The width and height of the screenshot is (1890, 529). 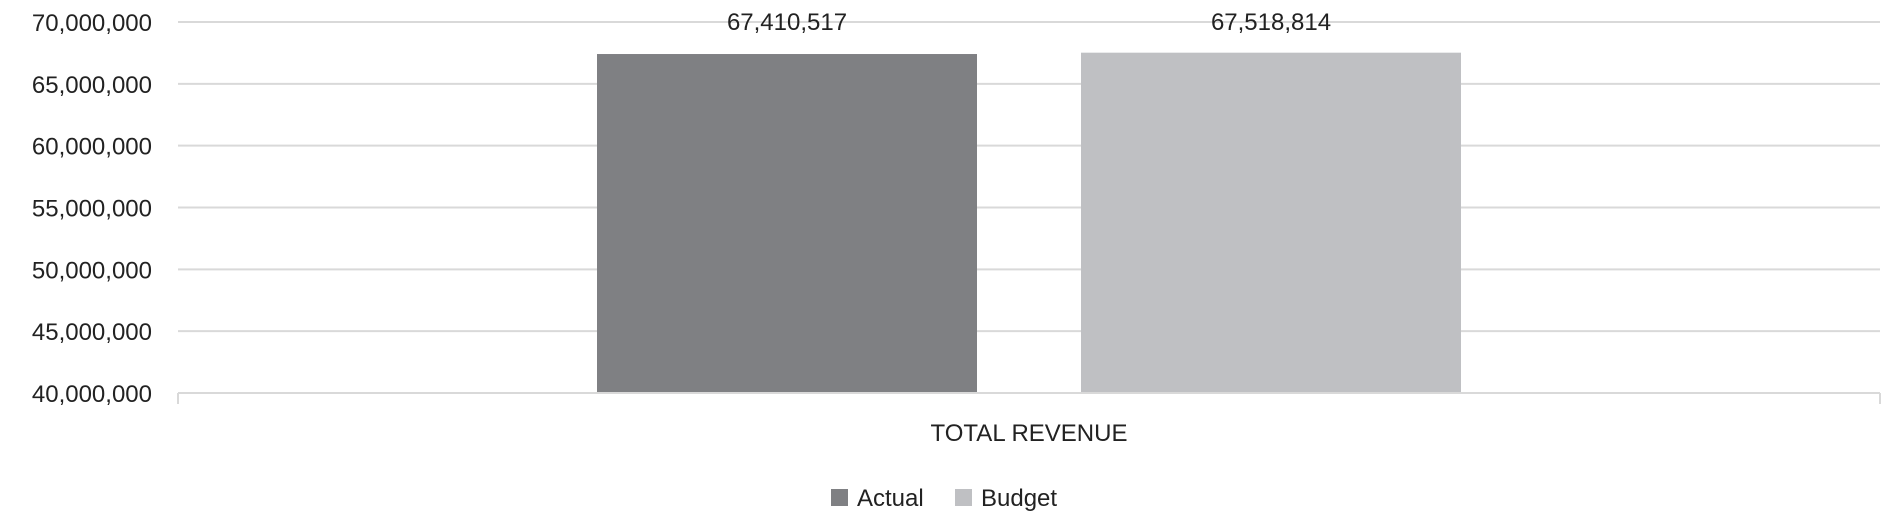 I want to click on y-tick-label: 40,000,000, so click(x=92, y=394).